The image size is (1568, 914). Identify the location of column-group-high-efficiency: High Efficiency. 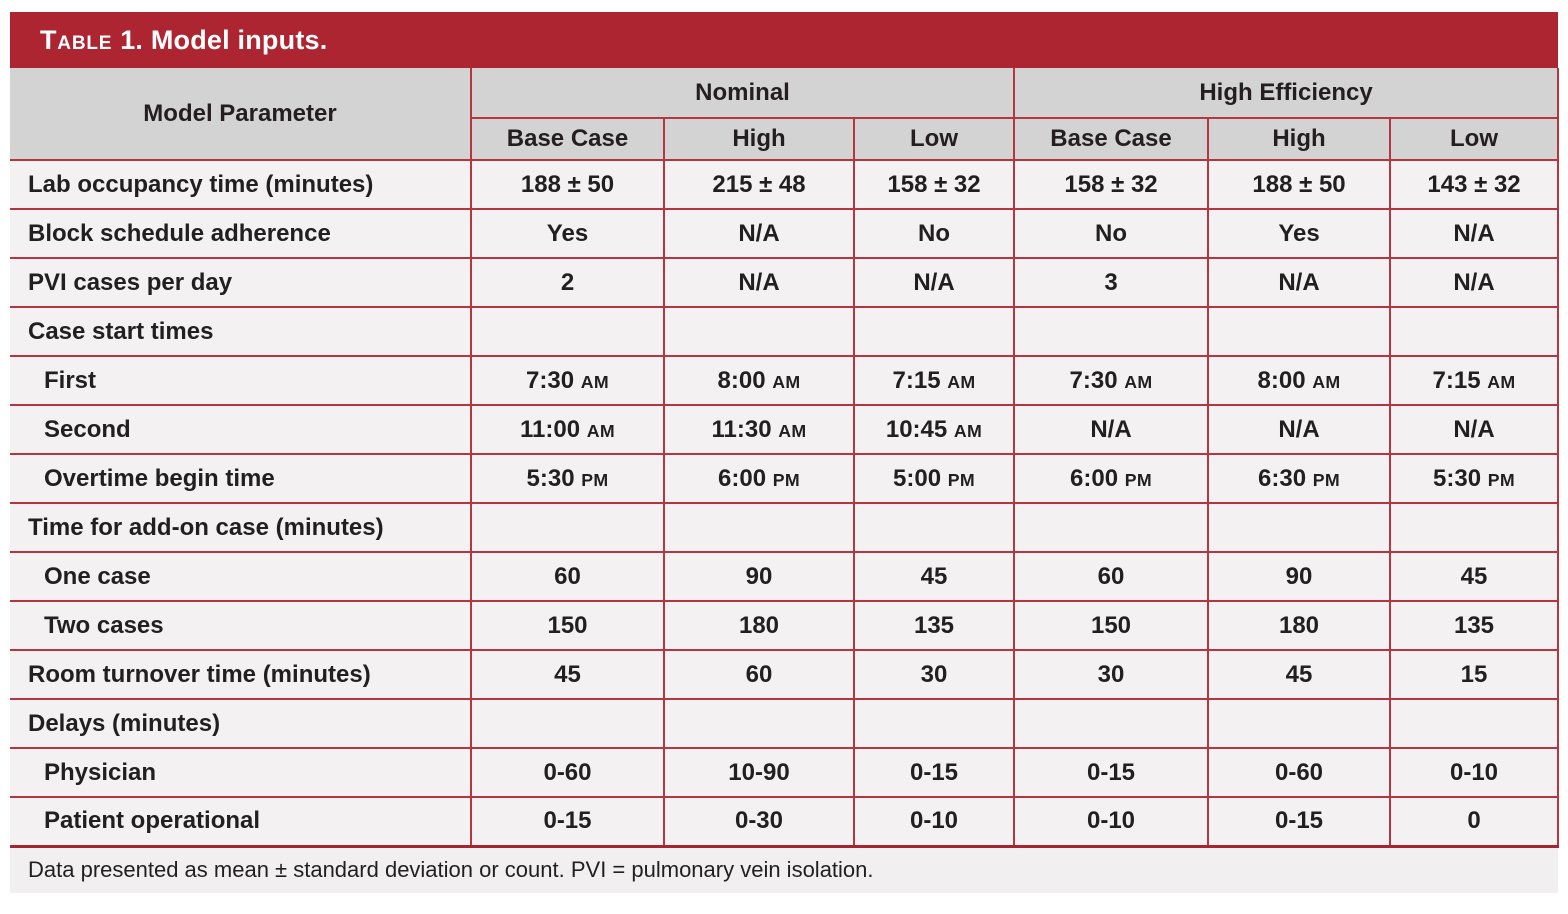
(1286, 93).